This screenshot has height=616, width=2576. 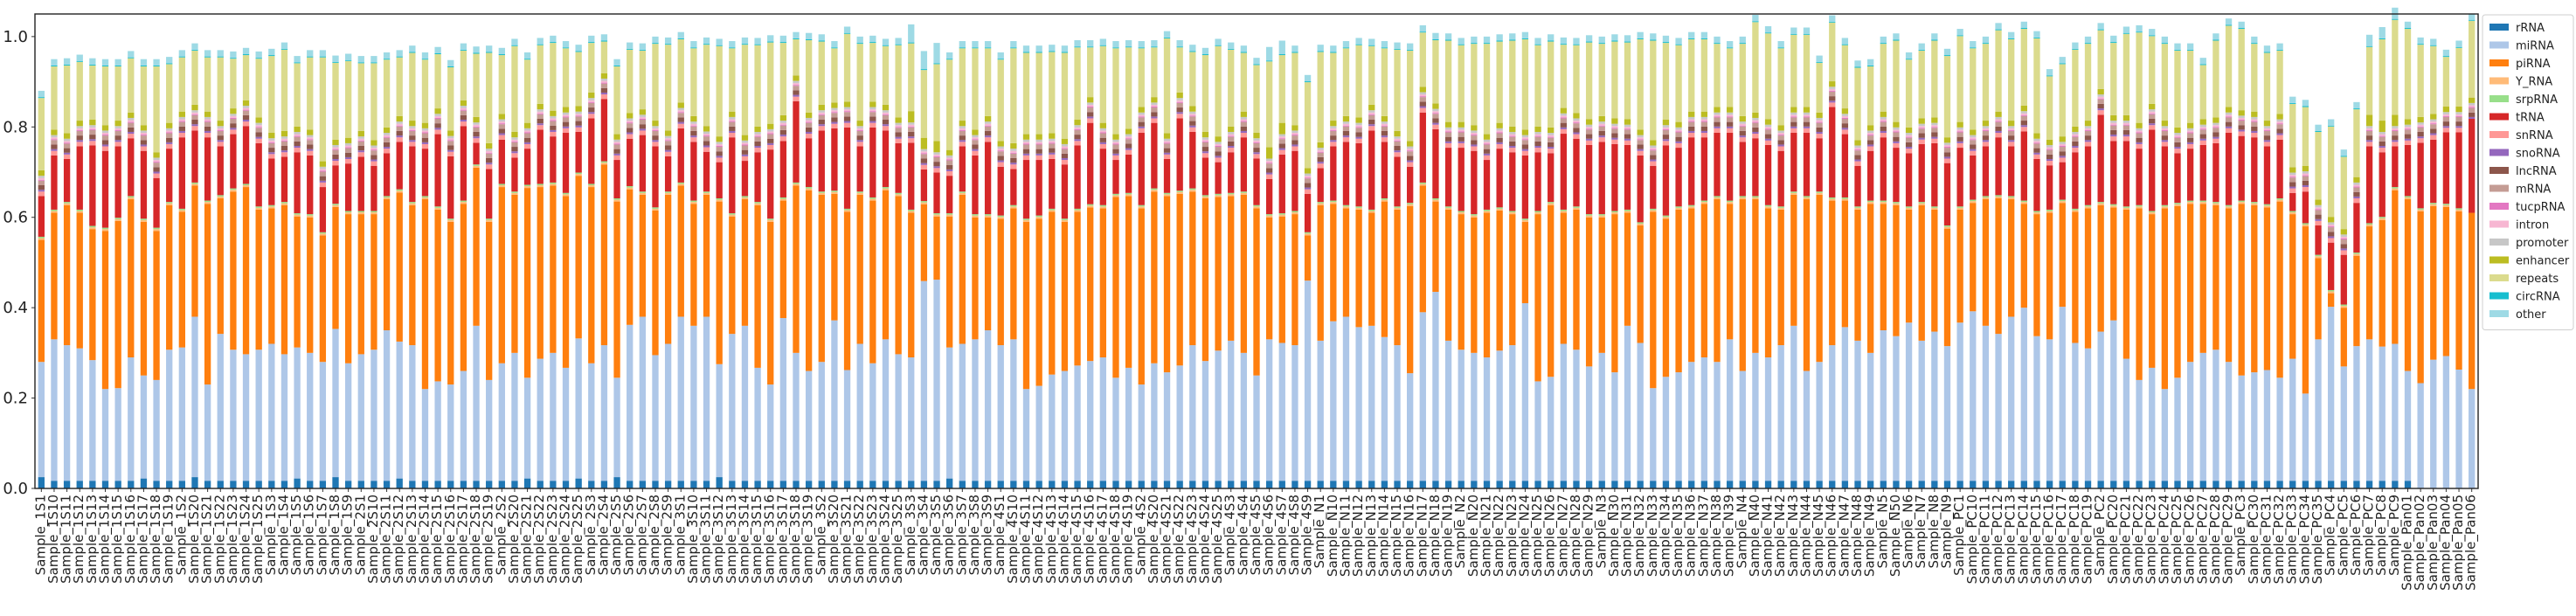 I want to click on x-tick-label: Sample_4S14, so click(x=1064, y=539).